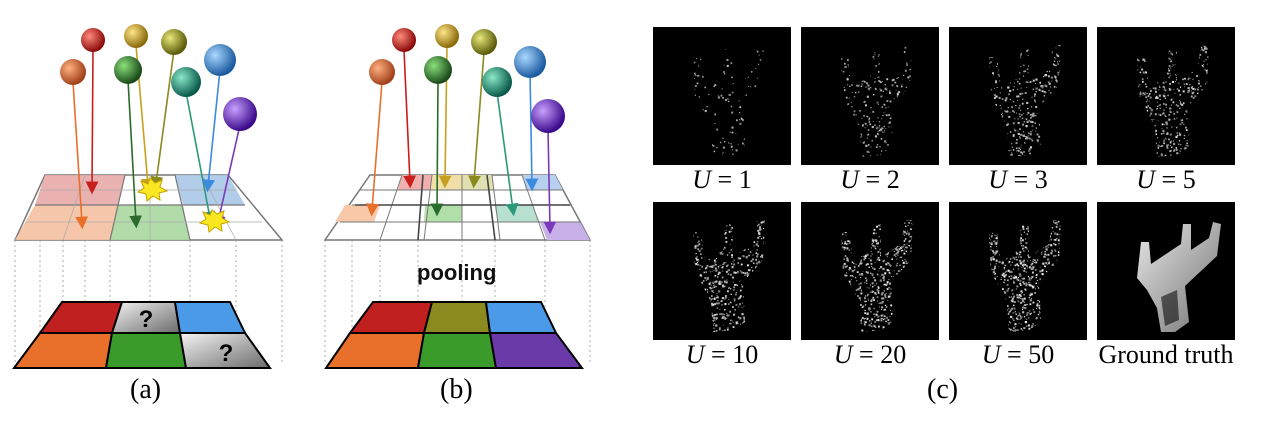 The height and width of the screenshot is (424, 1266). Describe the element at coordinates (456, 389) in the screenshot. I see `caption-b: (b)` at that location.